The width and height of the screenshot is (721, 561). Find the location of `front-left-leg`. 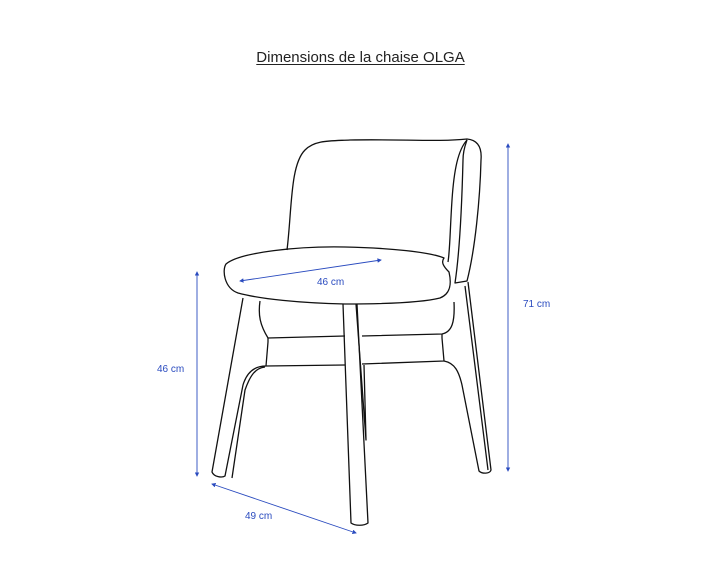

front-left-leg is located at coordinates (239, 388).